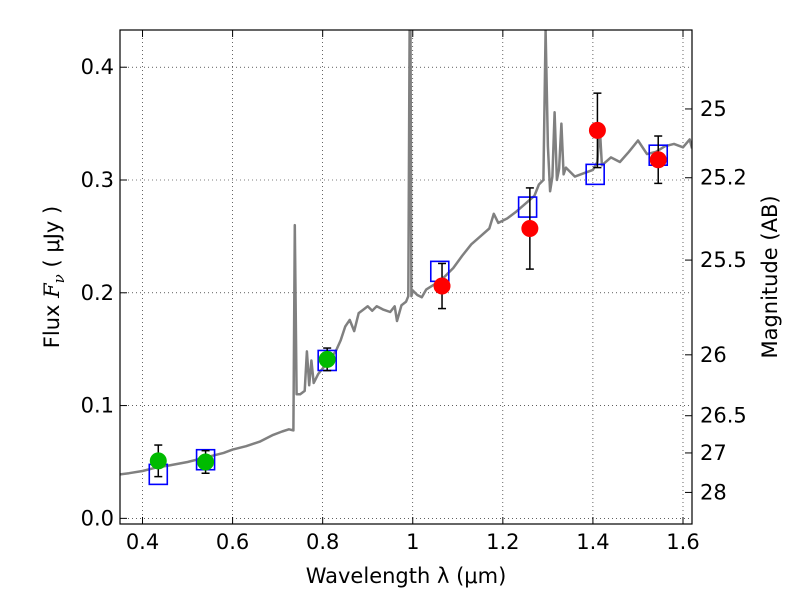 The height and width of the screenshot is (600, 800). What do you see at coordinates (97, 518) in the screenshot?
I see `y-tick-label: 0.0` at bounding box center [97, 518].